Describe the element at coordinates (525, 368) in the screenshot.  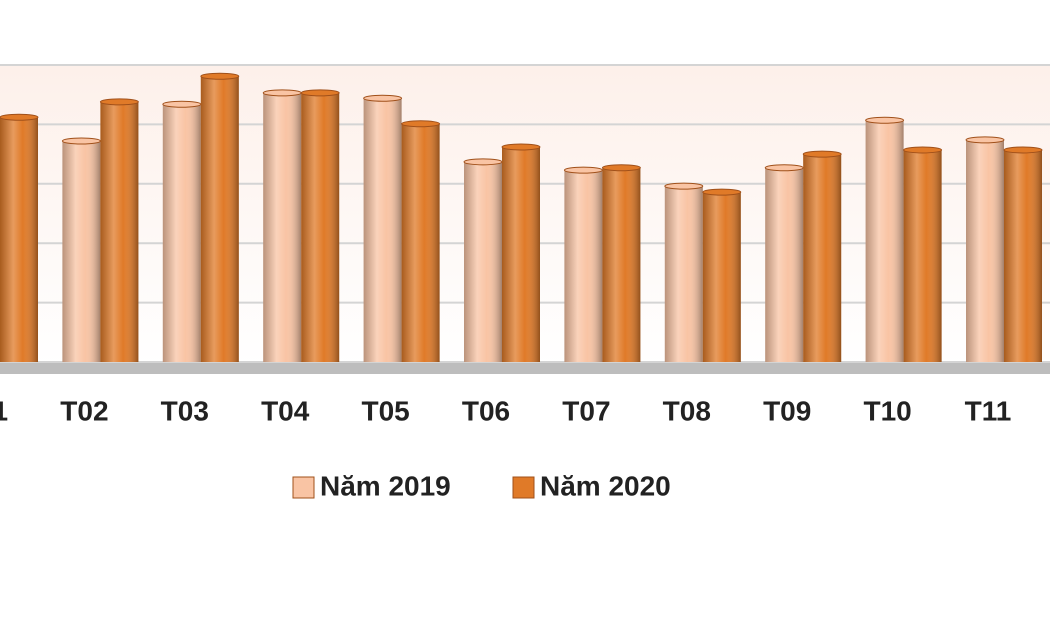
I see `floor` at that location.